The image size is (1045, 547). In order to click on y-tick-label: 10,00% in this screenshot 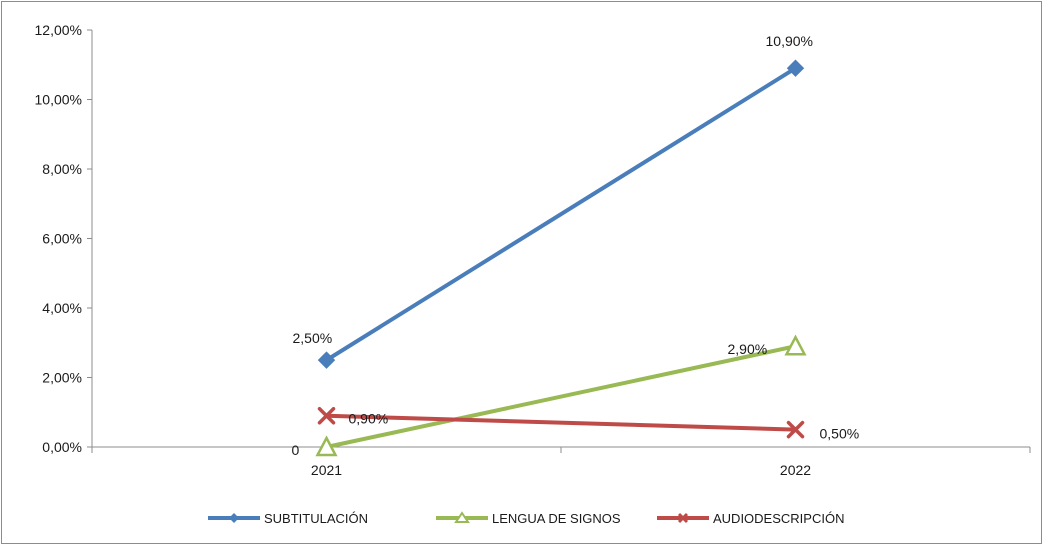, I will do `click(58, 100)`.